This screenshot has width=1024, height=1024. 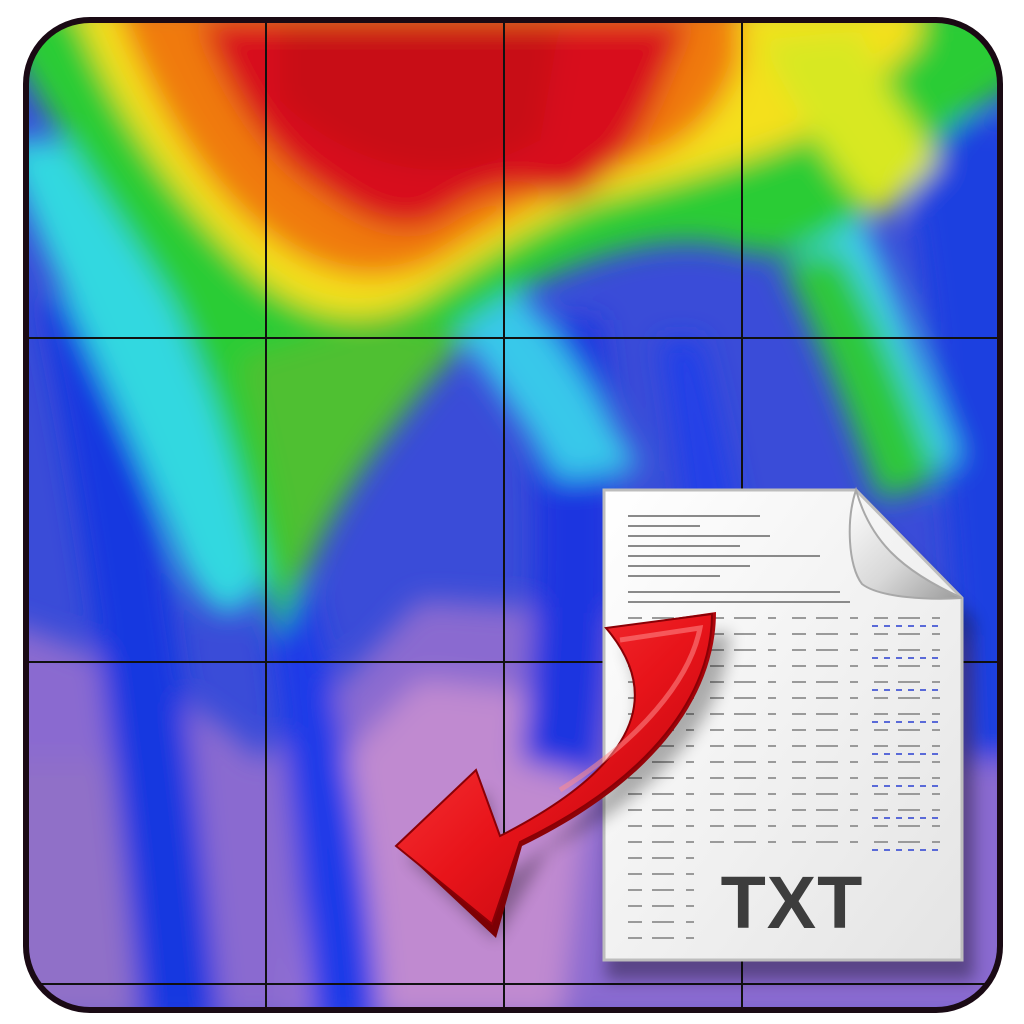 What do you see at coordinates (562, 776) in the screenshot?
I see `import-arrow-icon` at bounding box center [562, 776].